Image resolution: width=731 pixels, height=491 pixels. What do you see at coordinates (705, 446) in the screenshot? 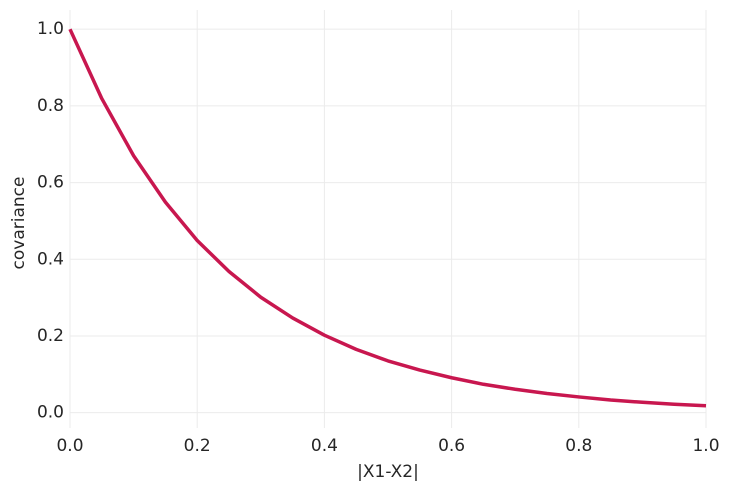
I see `x-tick-label: 1.0` at bounding box center [705, 446].